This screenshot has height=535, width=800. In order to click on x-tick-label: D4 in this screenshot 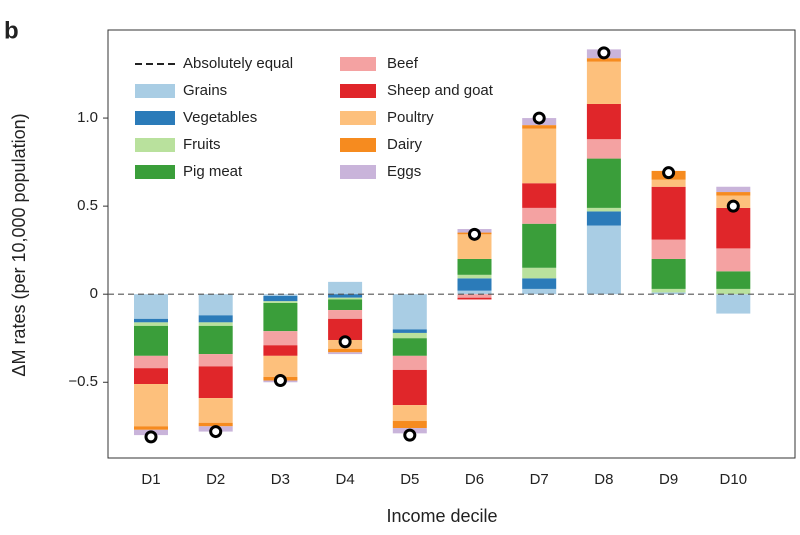, I will do `click(345, 479)`.